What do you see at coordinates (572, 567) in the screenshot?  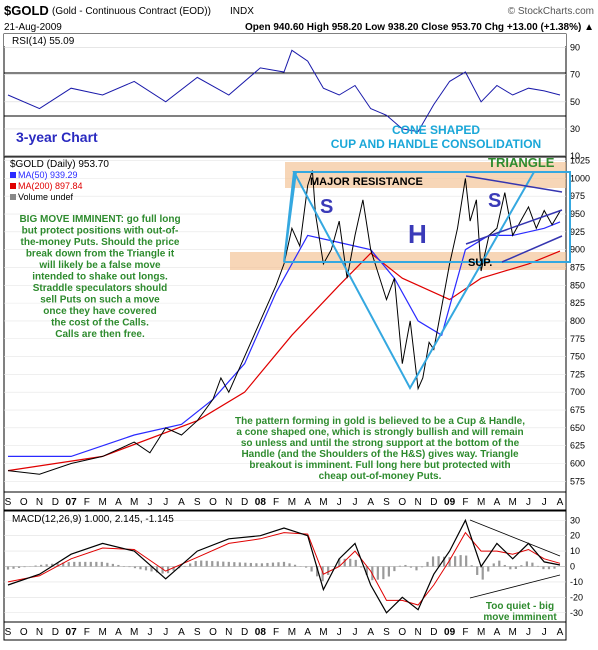 I see `macd-tick-label: 0` at bounding box center [572, 567].